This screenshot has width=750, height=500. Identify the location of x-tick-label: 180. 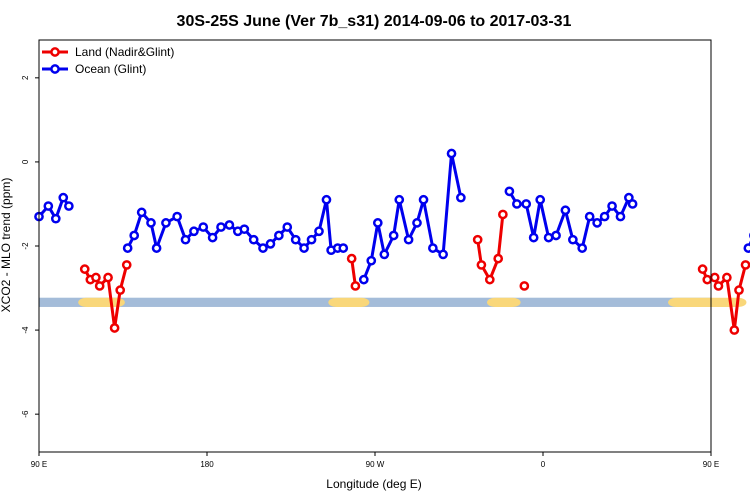
(207, 464).